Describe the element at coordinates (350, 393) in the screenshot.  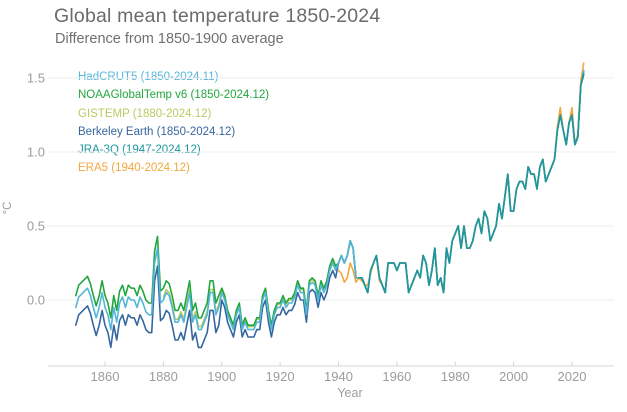
I see `x-axis-label: Year` at that location.